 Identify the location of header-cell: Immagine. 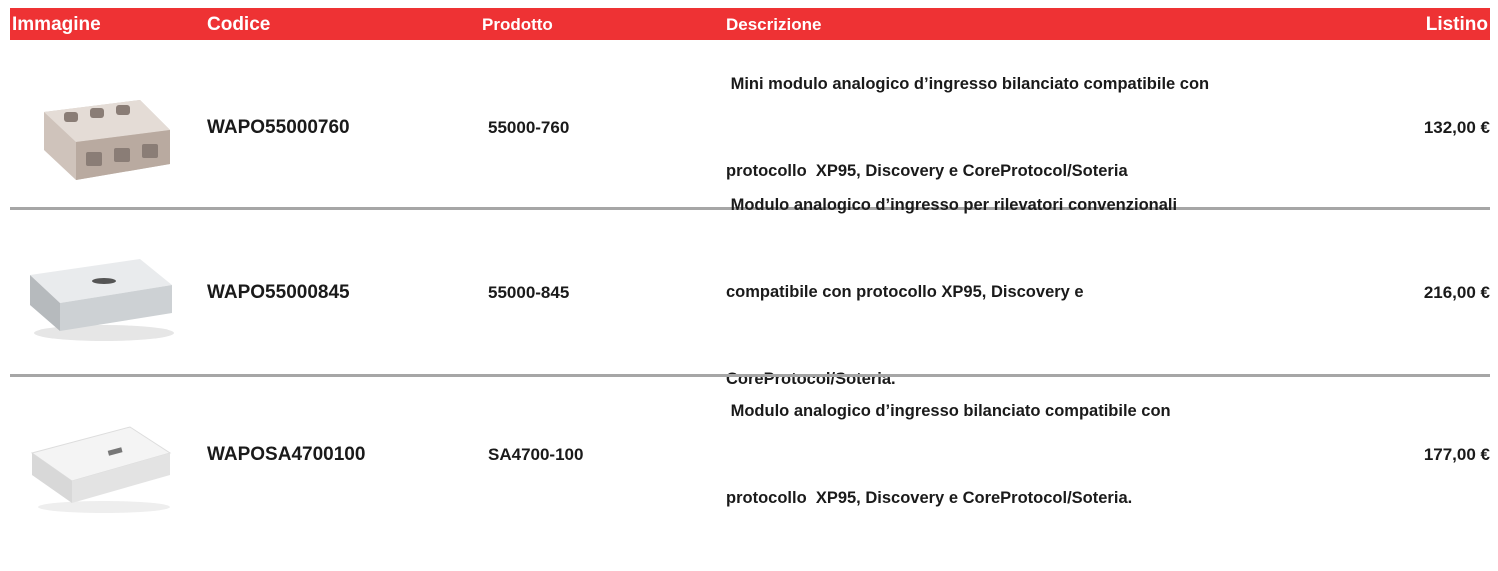
(56, 24).